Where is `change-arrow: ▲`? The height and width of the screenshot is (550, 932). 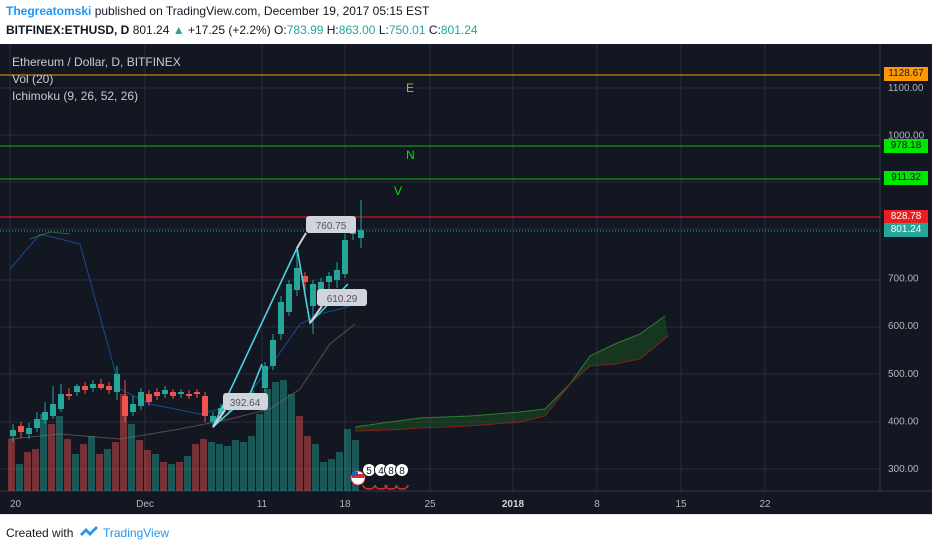 change-arrow: ▲ is located at coordinates (178, 30).